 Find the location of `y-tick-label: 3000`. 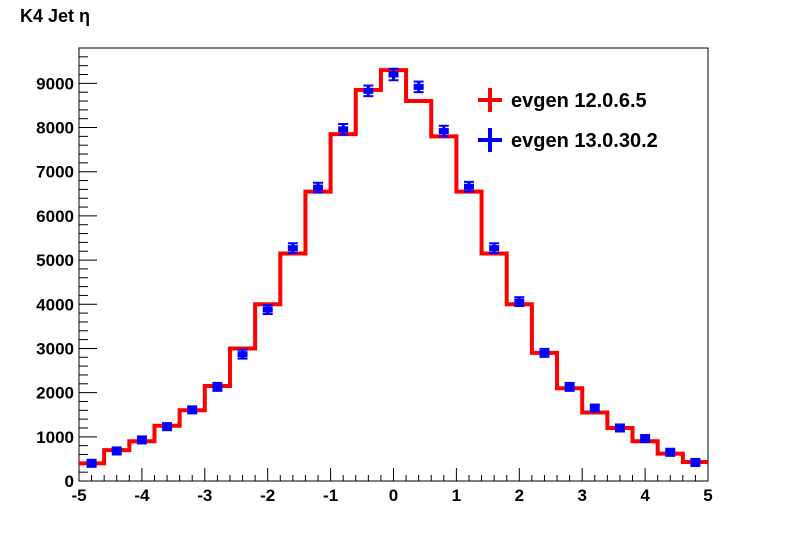

y-tick-label: 3000 is located at coordinates (55, 348).